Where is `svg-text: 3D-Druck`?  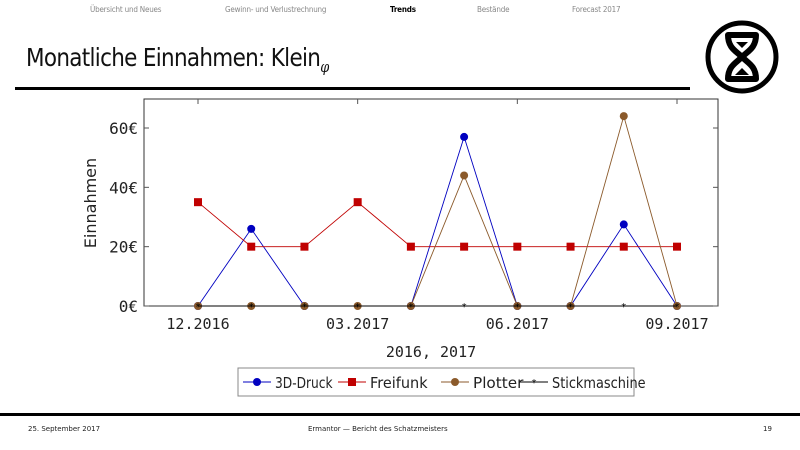
svg-text: 3D-Druck is located at coordinates (304, 383).